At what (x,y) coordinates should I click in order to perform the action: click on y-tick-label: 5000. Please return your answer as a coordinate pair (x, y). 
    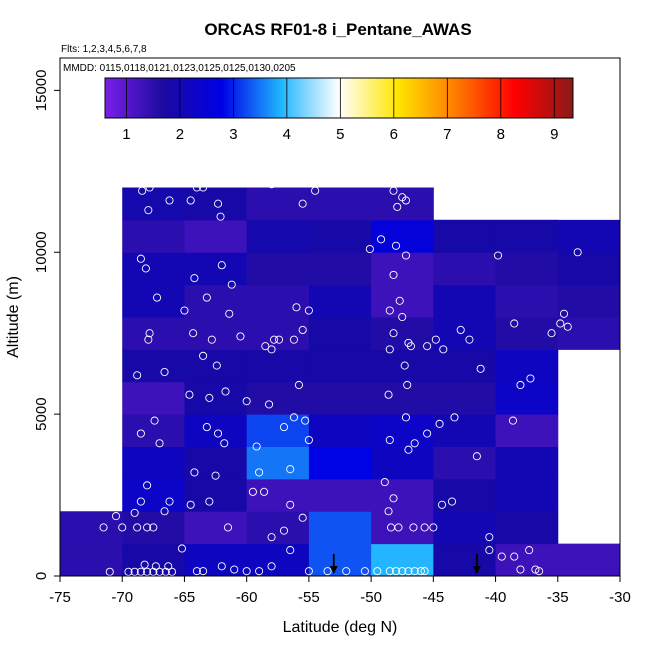
    Looking at the image, I should click on (41, 413).